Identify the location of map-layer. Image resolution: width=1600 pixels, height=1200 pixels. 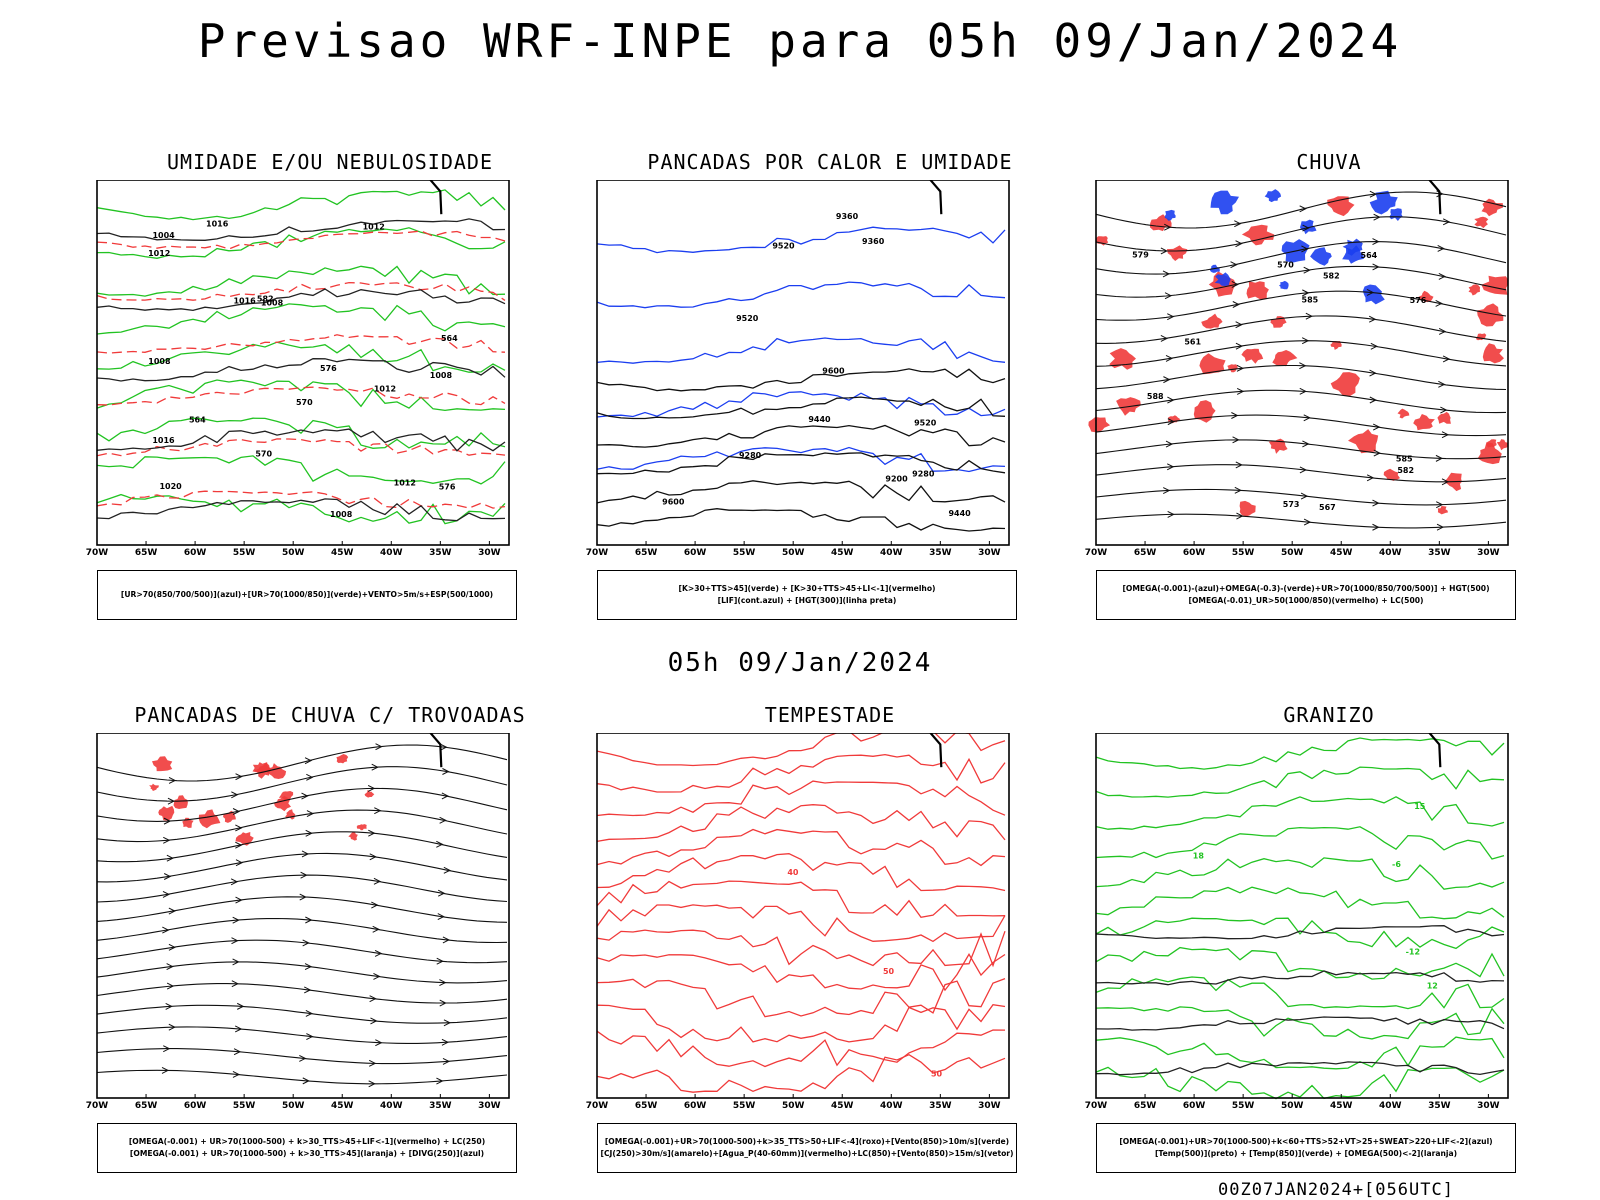
(302, 910).